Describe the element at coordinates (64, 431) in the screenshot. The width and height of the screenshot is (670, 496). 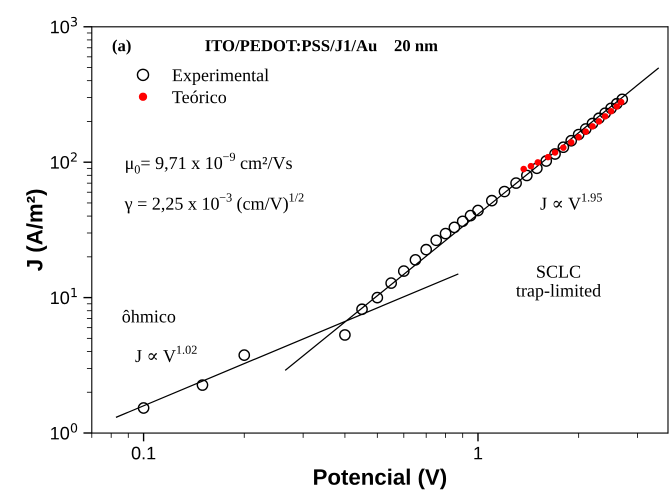
I see `y-tick-label: 10$^{0}$` at that location.